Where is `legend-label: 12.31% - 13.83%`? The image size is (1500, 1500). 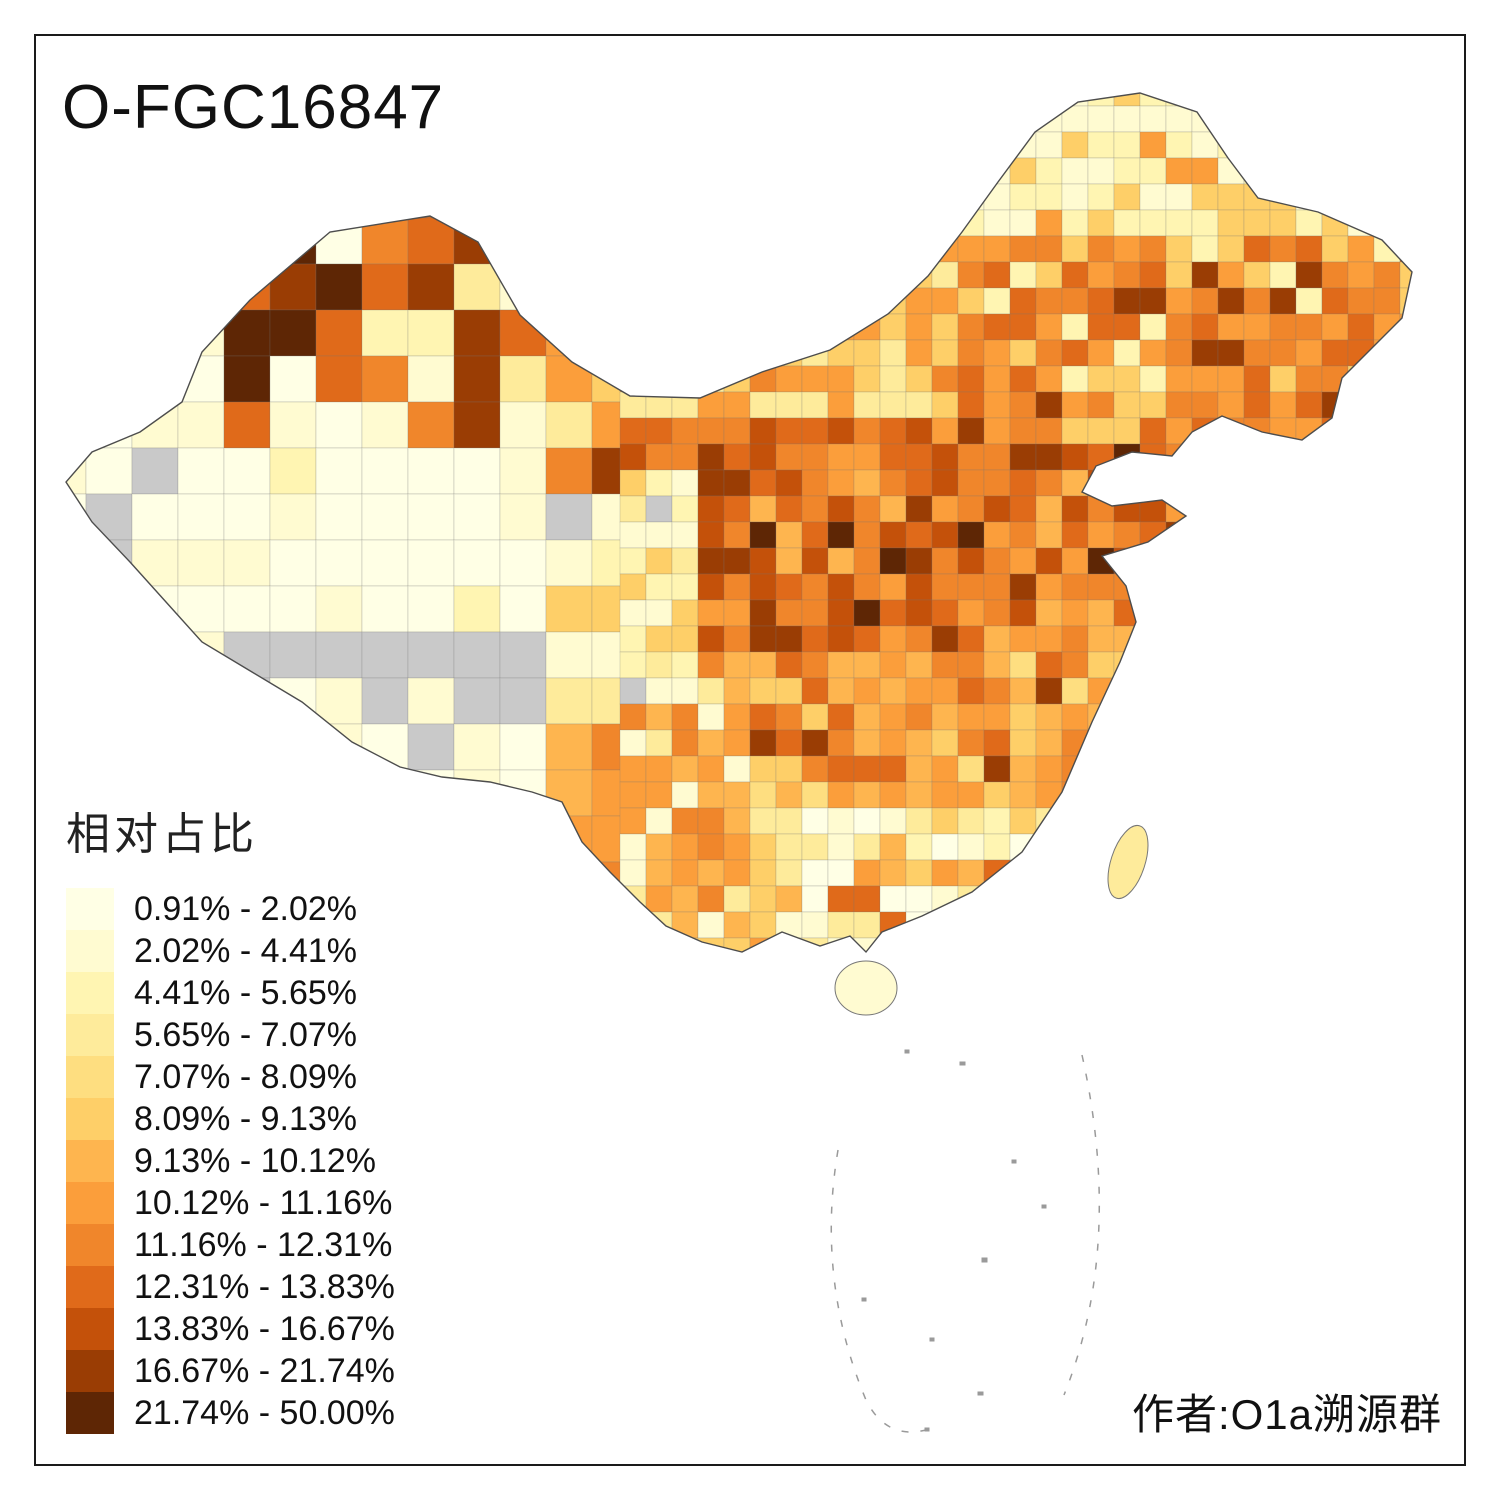
legend-label: 12.31% - 13.83% is located at coordinates (264, 1286).